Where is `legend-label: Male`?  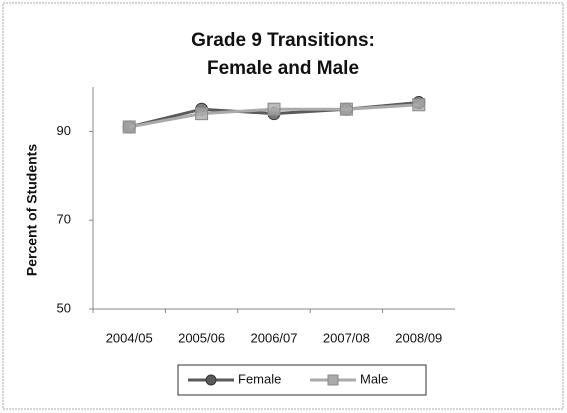
legend-label: Male is located at coordinates (374, 378).